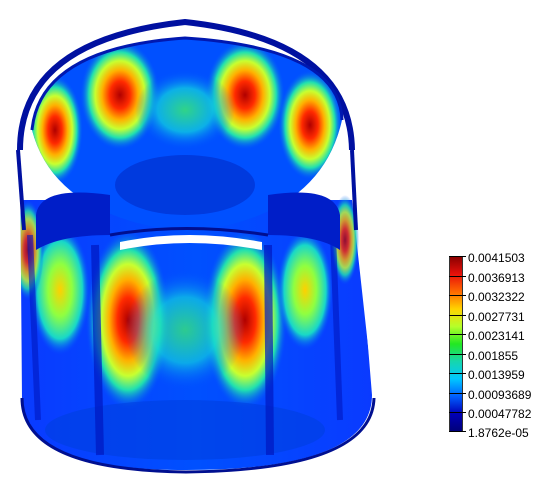  What do you see at coordinates (496, 277) in the screenshot?
I see `colorbar-label: 0.0036913` at bounding box center [496, 277].